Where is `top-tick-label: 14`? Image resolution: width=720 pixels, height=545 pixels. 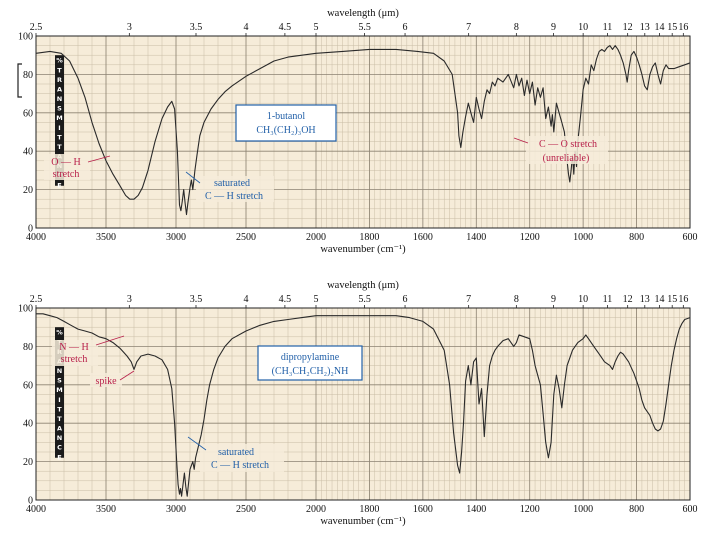 top-tick-label: 14 is located at coordinates (659, 27).